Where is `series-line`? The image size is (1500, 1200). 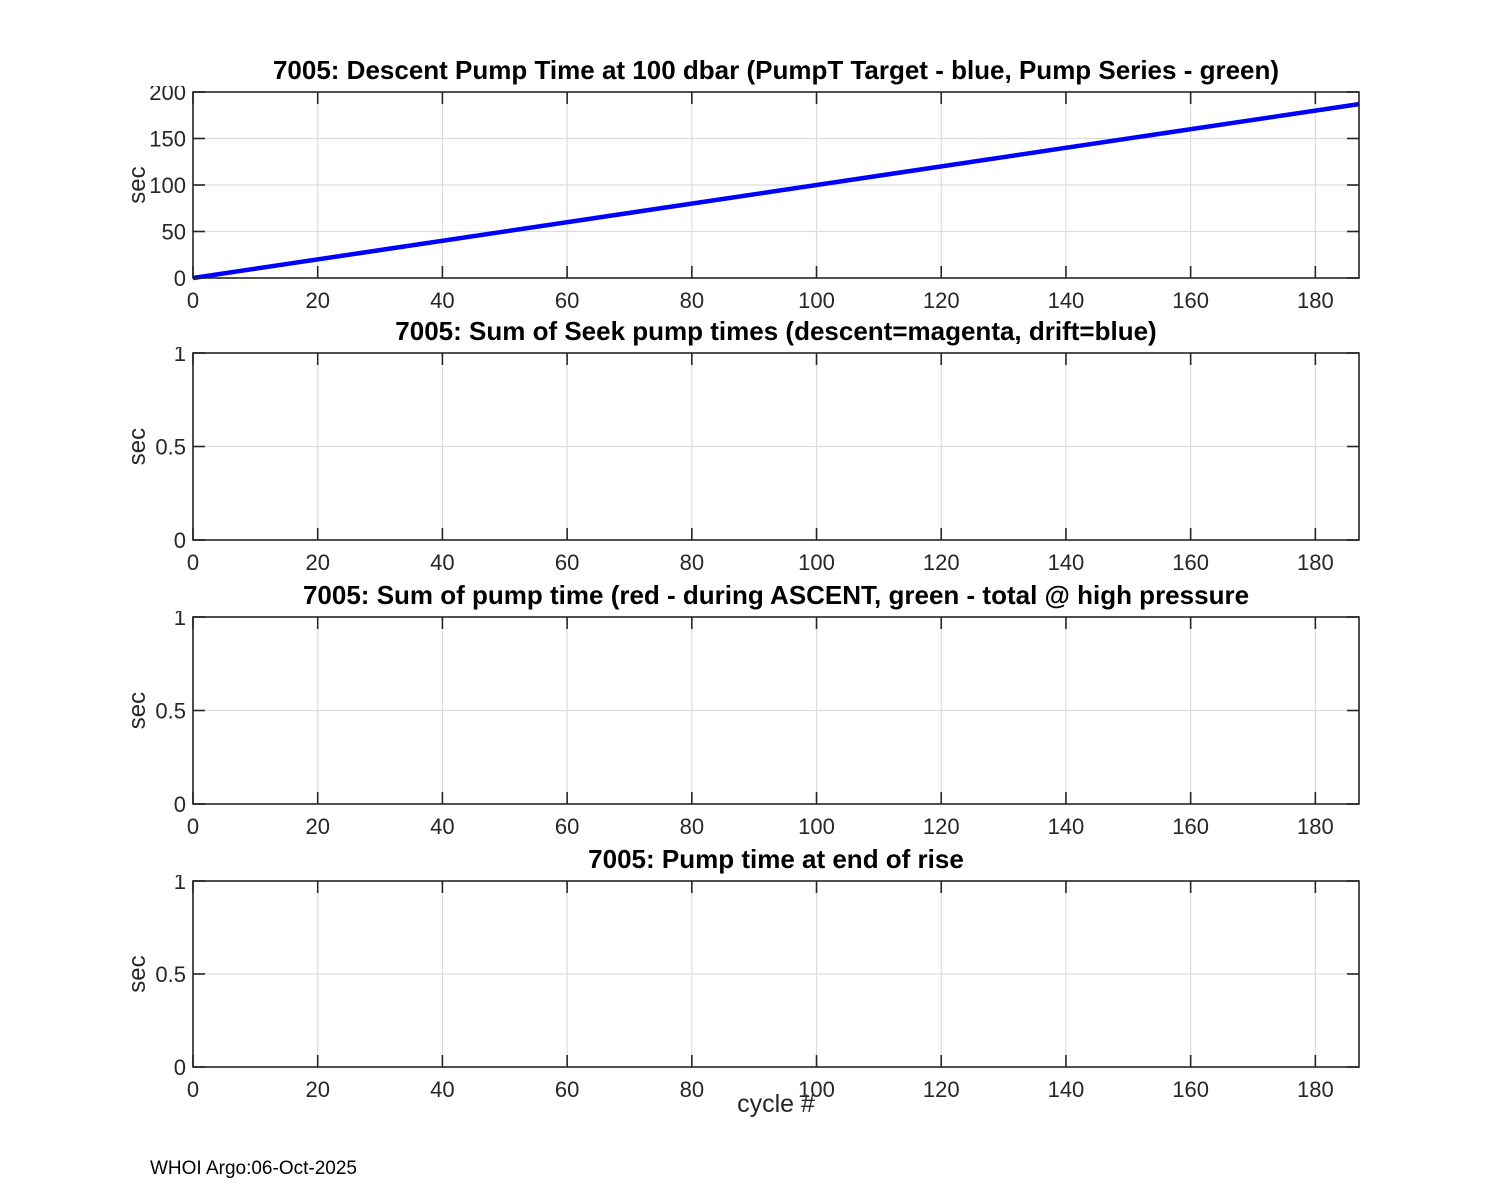
series-line is located at coordinates (776, 191).